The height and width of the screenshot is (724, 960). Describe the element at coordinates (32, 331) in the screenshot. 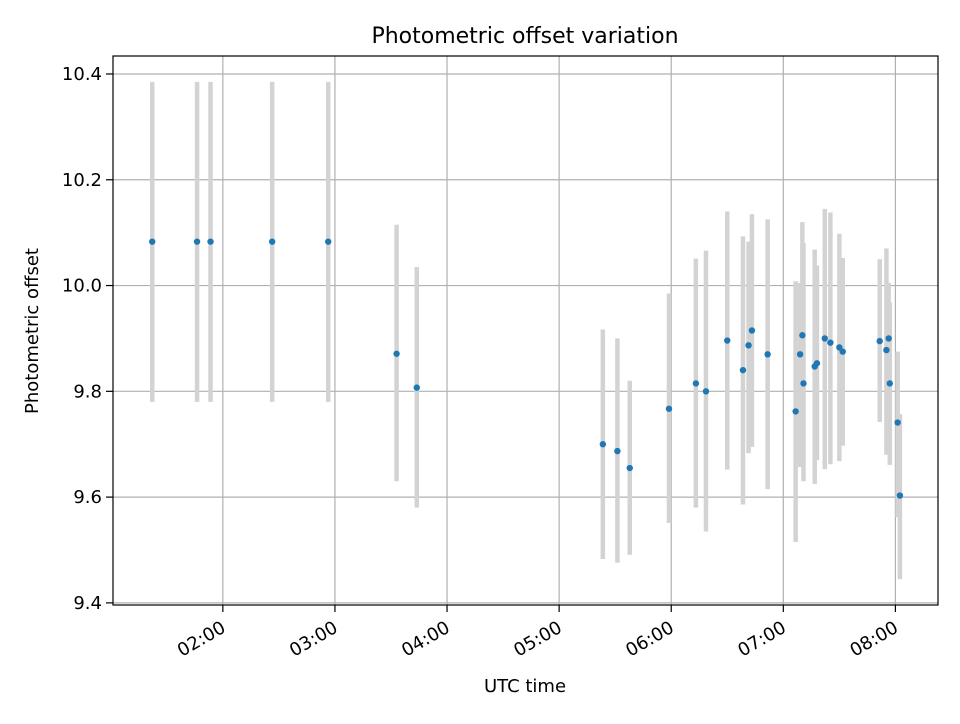

I see `y-axis-label: Photometric offset` at that location.